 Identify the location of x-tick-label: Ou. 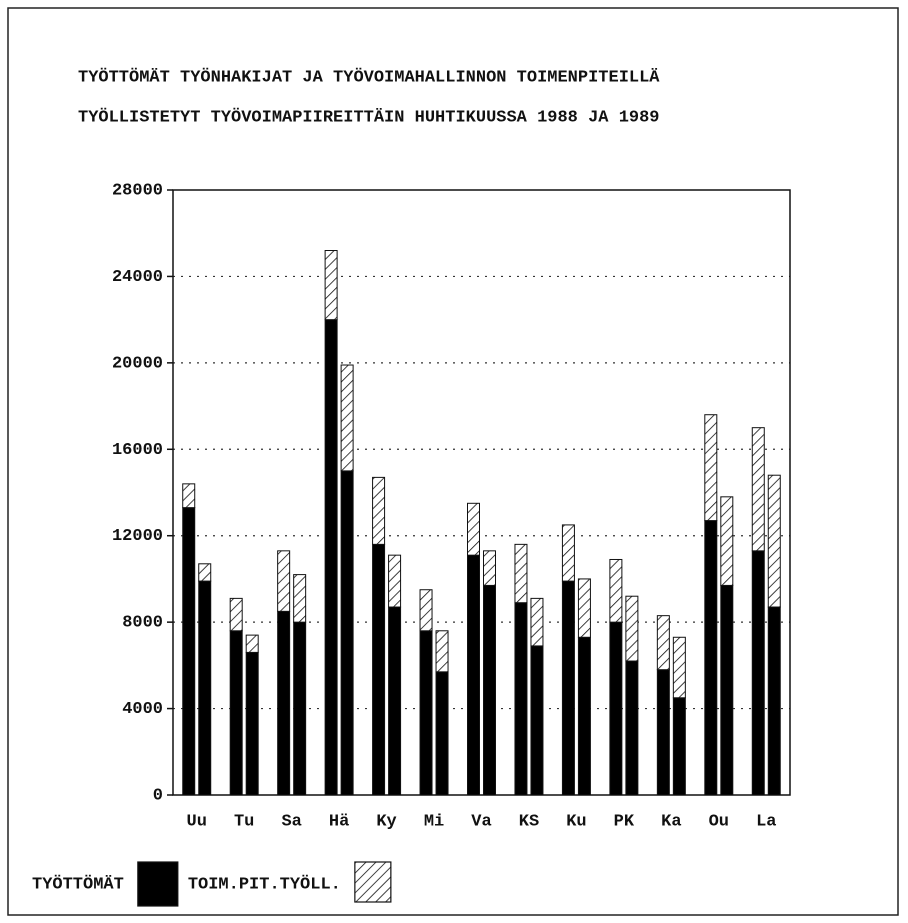
(719, 821).